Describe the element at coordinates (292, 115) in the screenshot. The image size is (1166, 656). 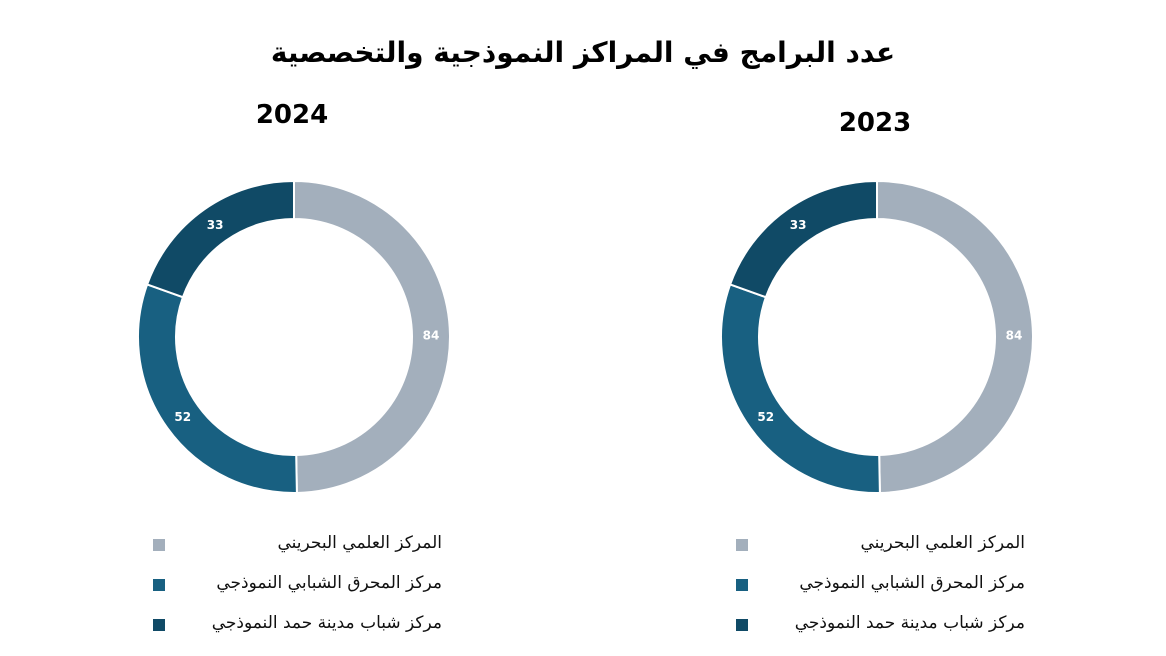
I see `year-title-2024: 2024` at that location.